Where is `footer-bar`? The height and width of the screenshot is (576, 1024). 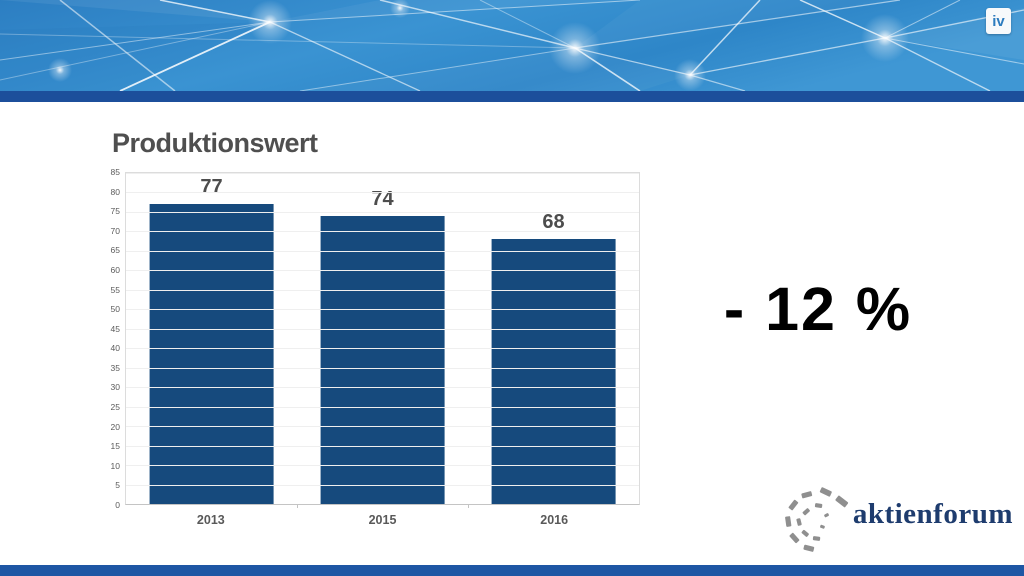 footer-bar is located at coordinates (512, 570).